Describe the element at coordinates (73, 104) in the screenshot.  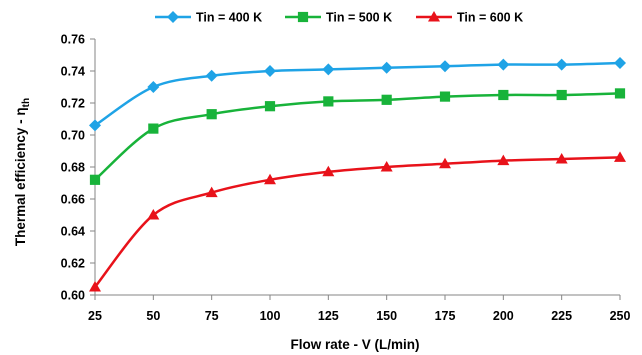
I see `y-tick-label: 0.72` at that location.